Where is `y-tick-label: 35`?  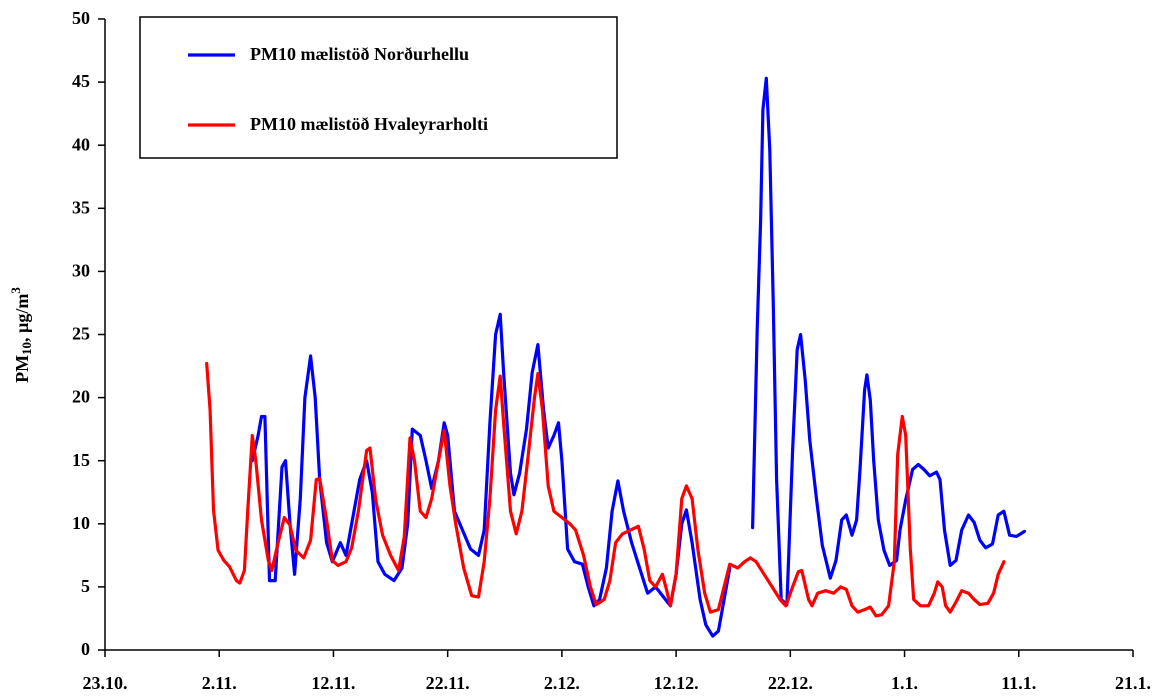
y-tick-label: 35 is located at coordinates (81, 207).